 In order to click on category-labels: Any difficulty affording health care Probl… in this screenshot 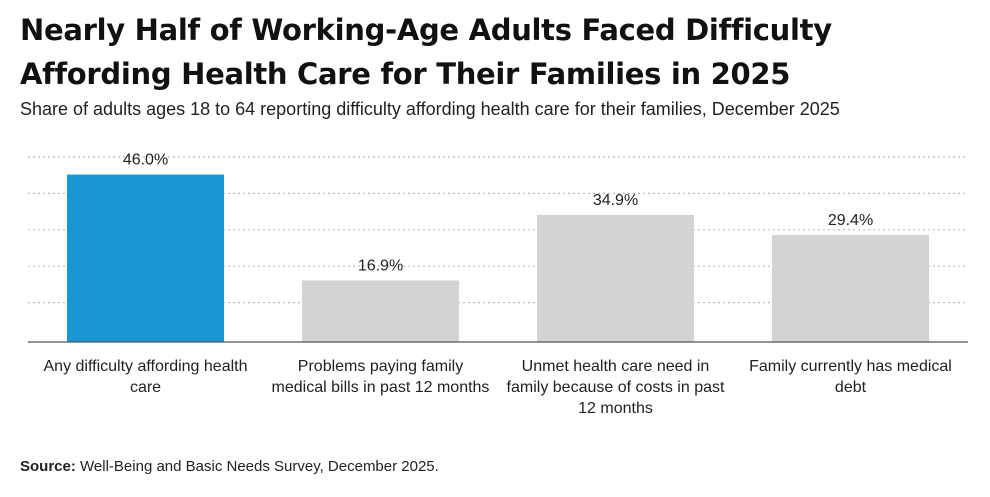, I will do `click(498, 387)`.